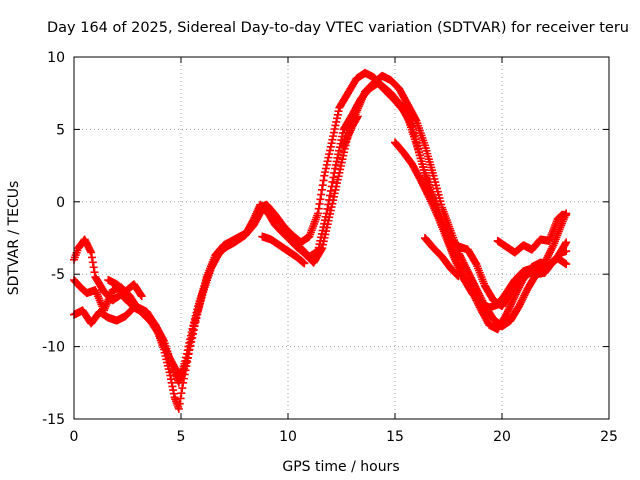 The width and height of the screenshot is (640, 480). Describe the element at coordinates (74, 437) in the screenshot. I see `x-tick-label: 0` at that location.